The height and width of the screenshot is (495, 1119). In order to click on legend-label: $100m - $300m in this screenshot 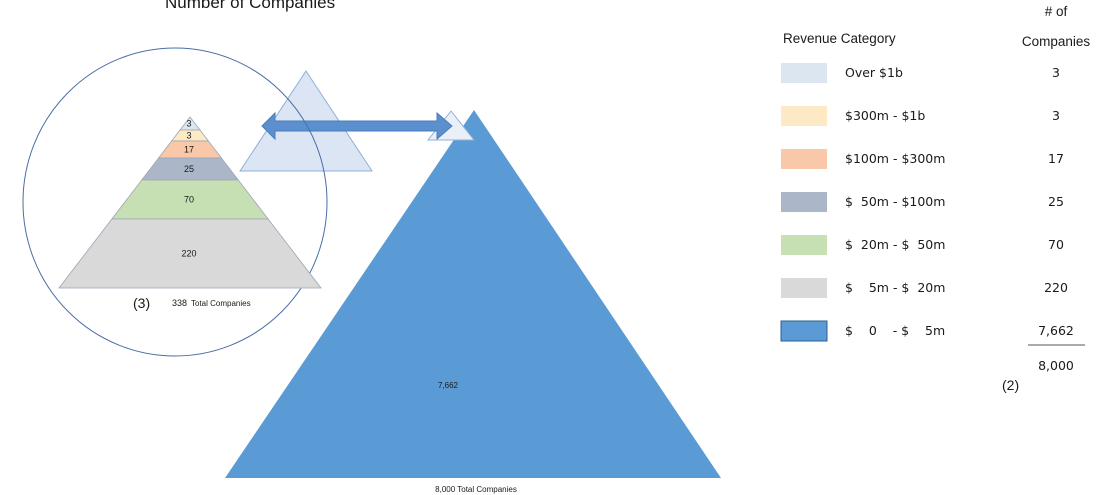, I will do `click(895, 158)`.